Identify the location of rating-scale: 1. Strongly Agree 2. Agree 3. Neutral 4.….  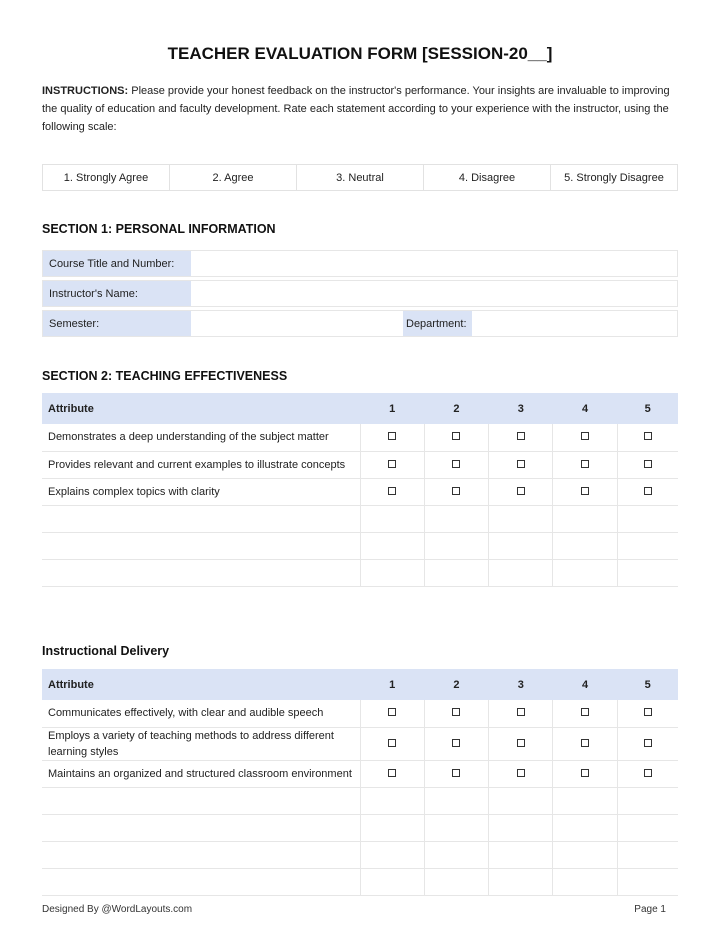
(360, 177).